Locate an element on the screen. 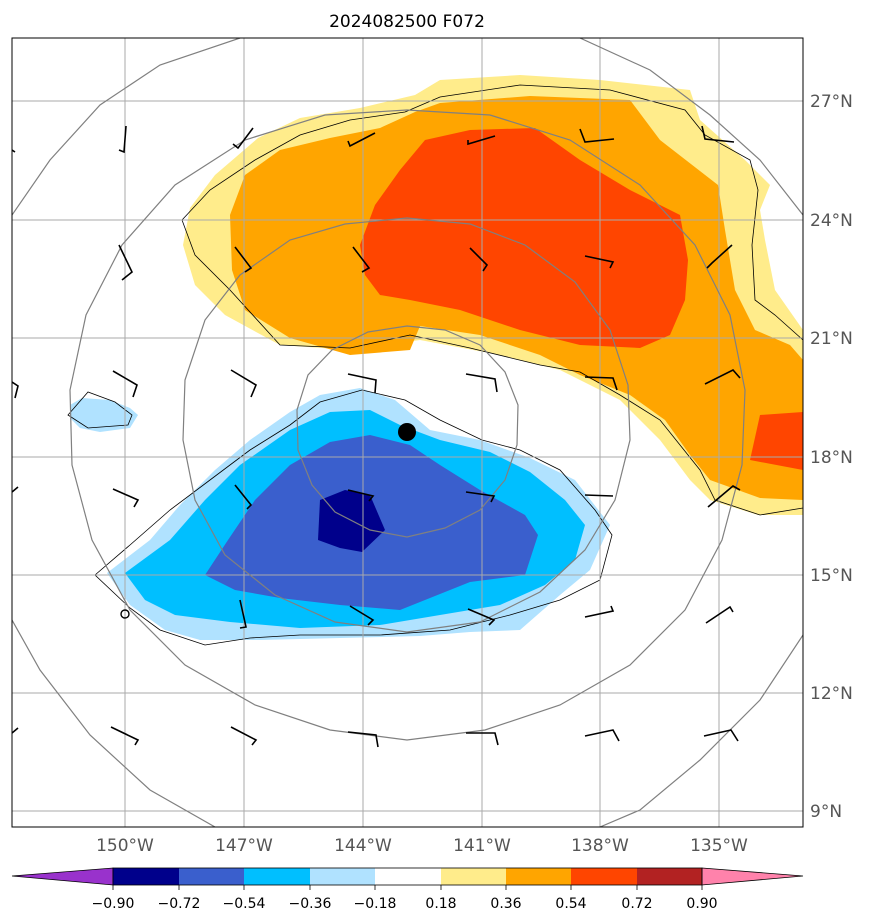 This screenshot has height=924, width=873. colorbar-tick-label: −0.90 is located at coordinates (113, 904).